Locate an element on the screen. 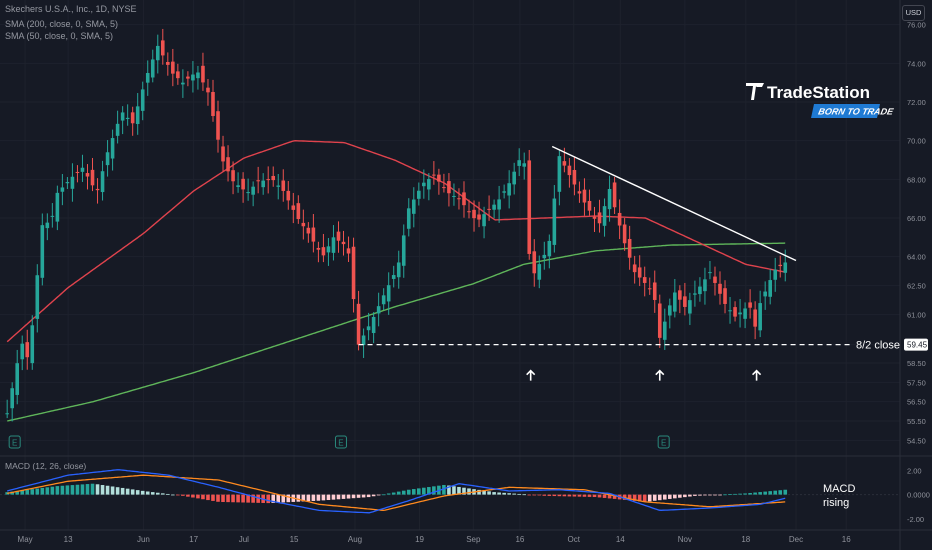 The height and width of the screenshot is (550, 932). y-tick-label: 57.50 is located at coordinates (916, 382).